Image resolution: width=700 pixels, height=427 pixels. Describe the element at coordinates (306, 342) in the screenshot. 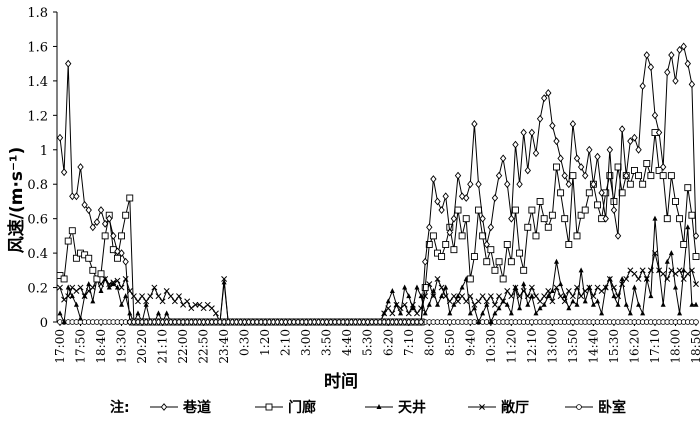

I see `x-tick-label: 3:00` at that location.